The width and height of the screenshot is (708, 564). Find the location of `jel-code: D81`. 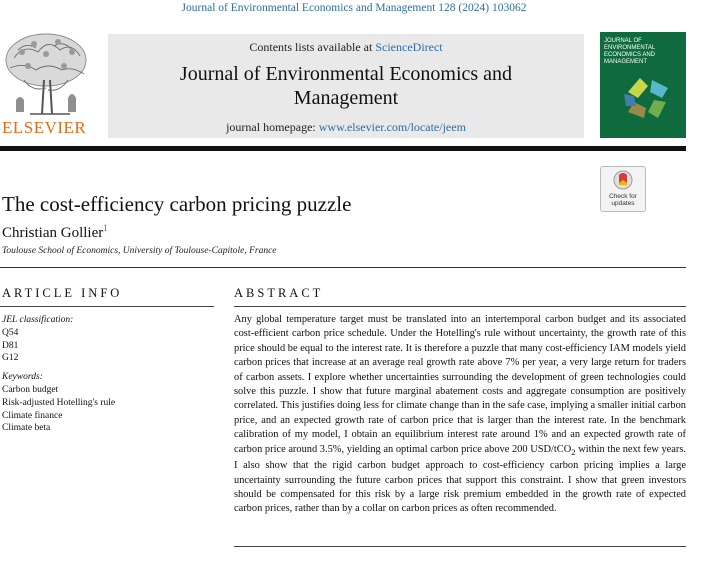

jel-code: D81 is located at coordinates (10, 345).